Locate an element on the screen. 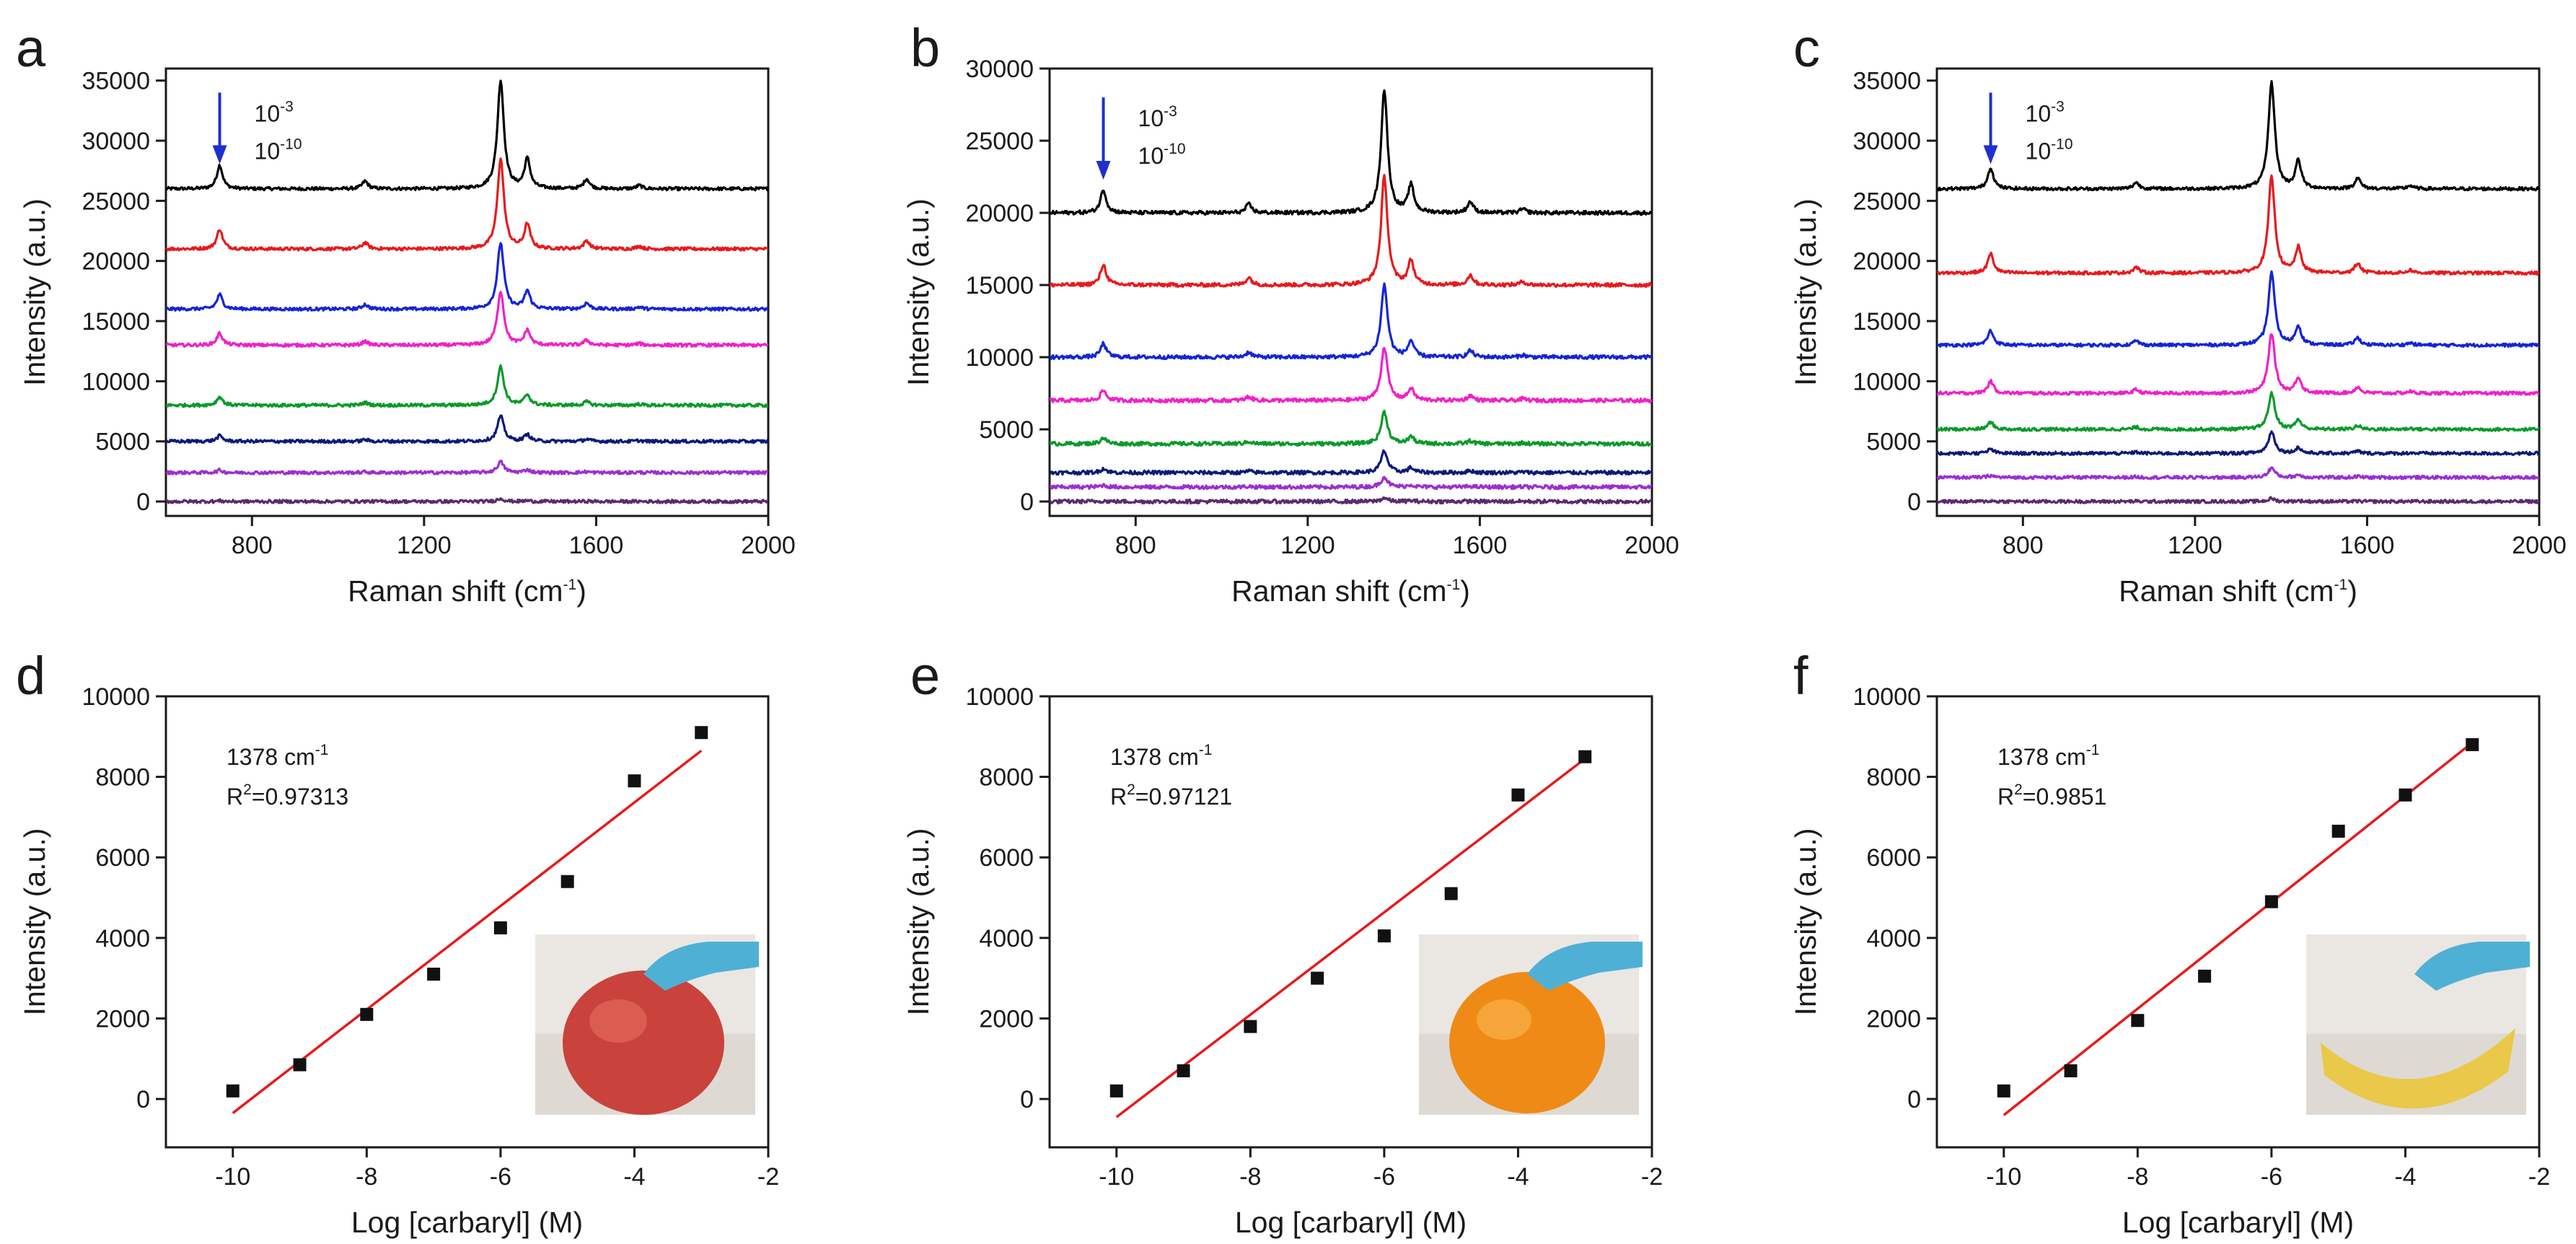 The width and height of the screenshot is (2576, 1244). y-tick-label: 8000 is located at coordinates (1893, 778).